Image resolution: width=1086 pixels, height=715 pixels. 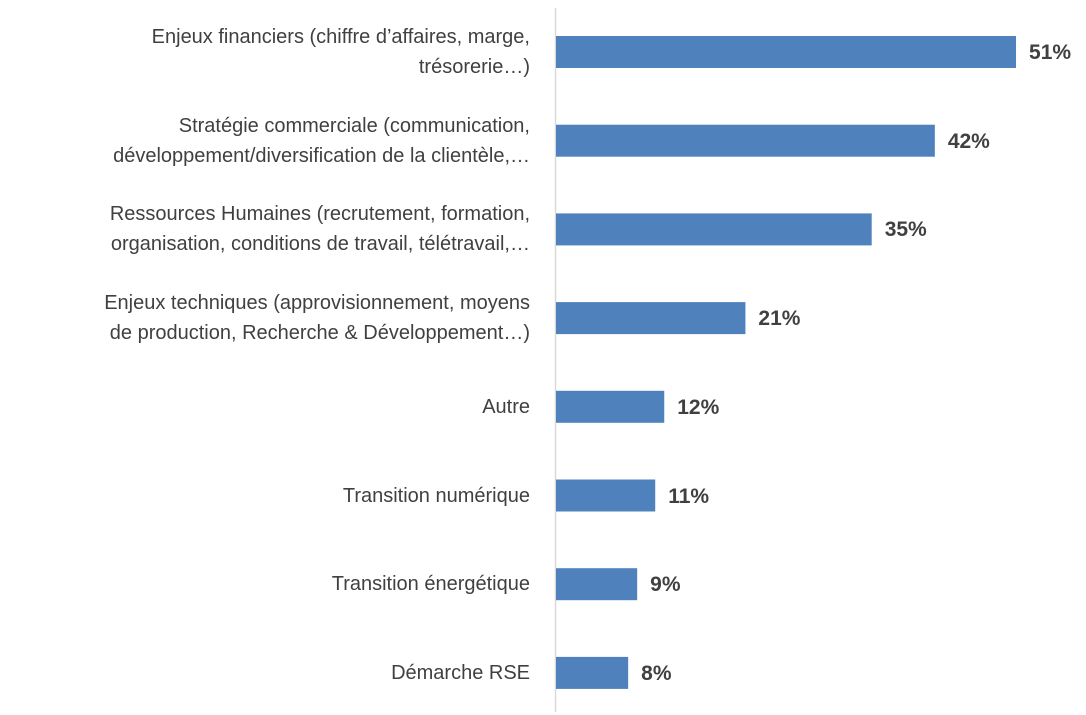 I want to click on category-label: Démarche RSE, so click(x=460, y=672).